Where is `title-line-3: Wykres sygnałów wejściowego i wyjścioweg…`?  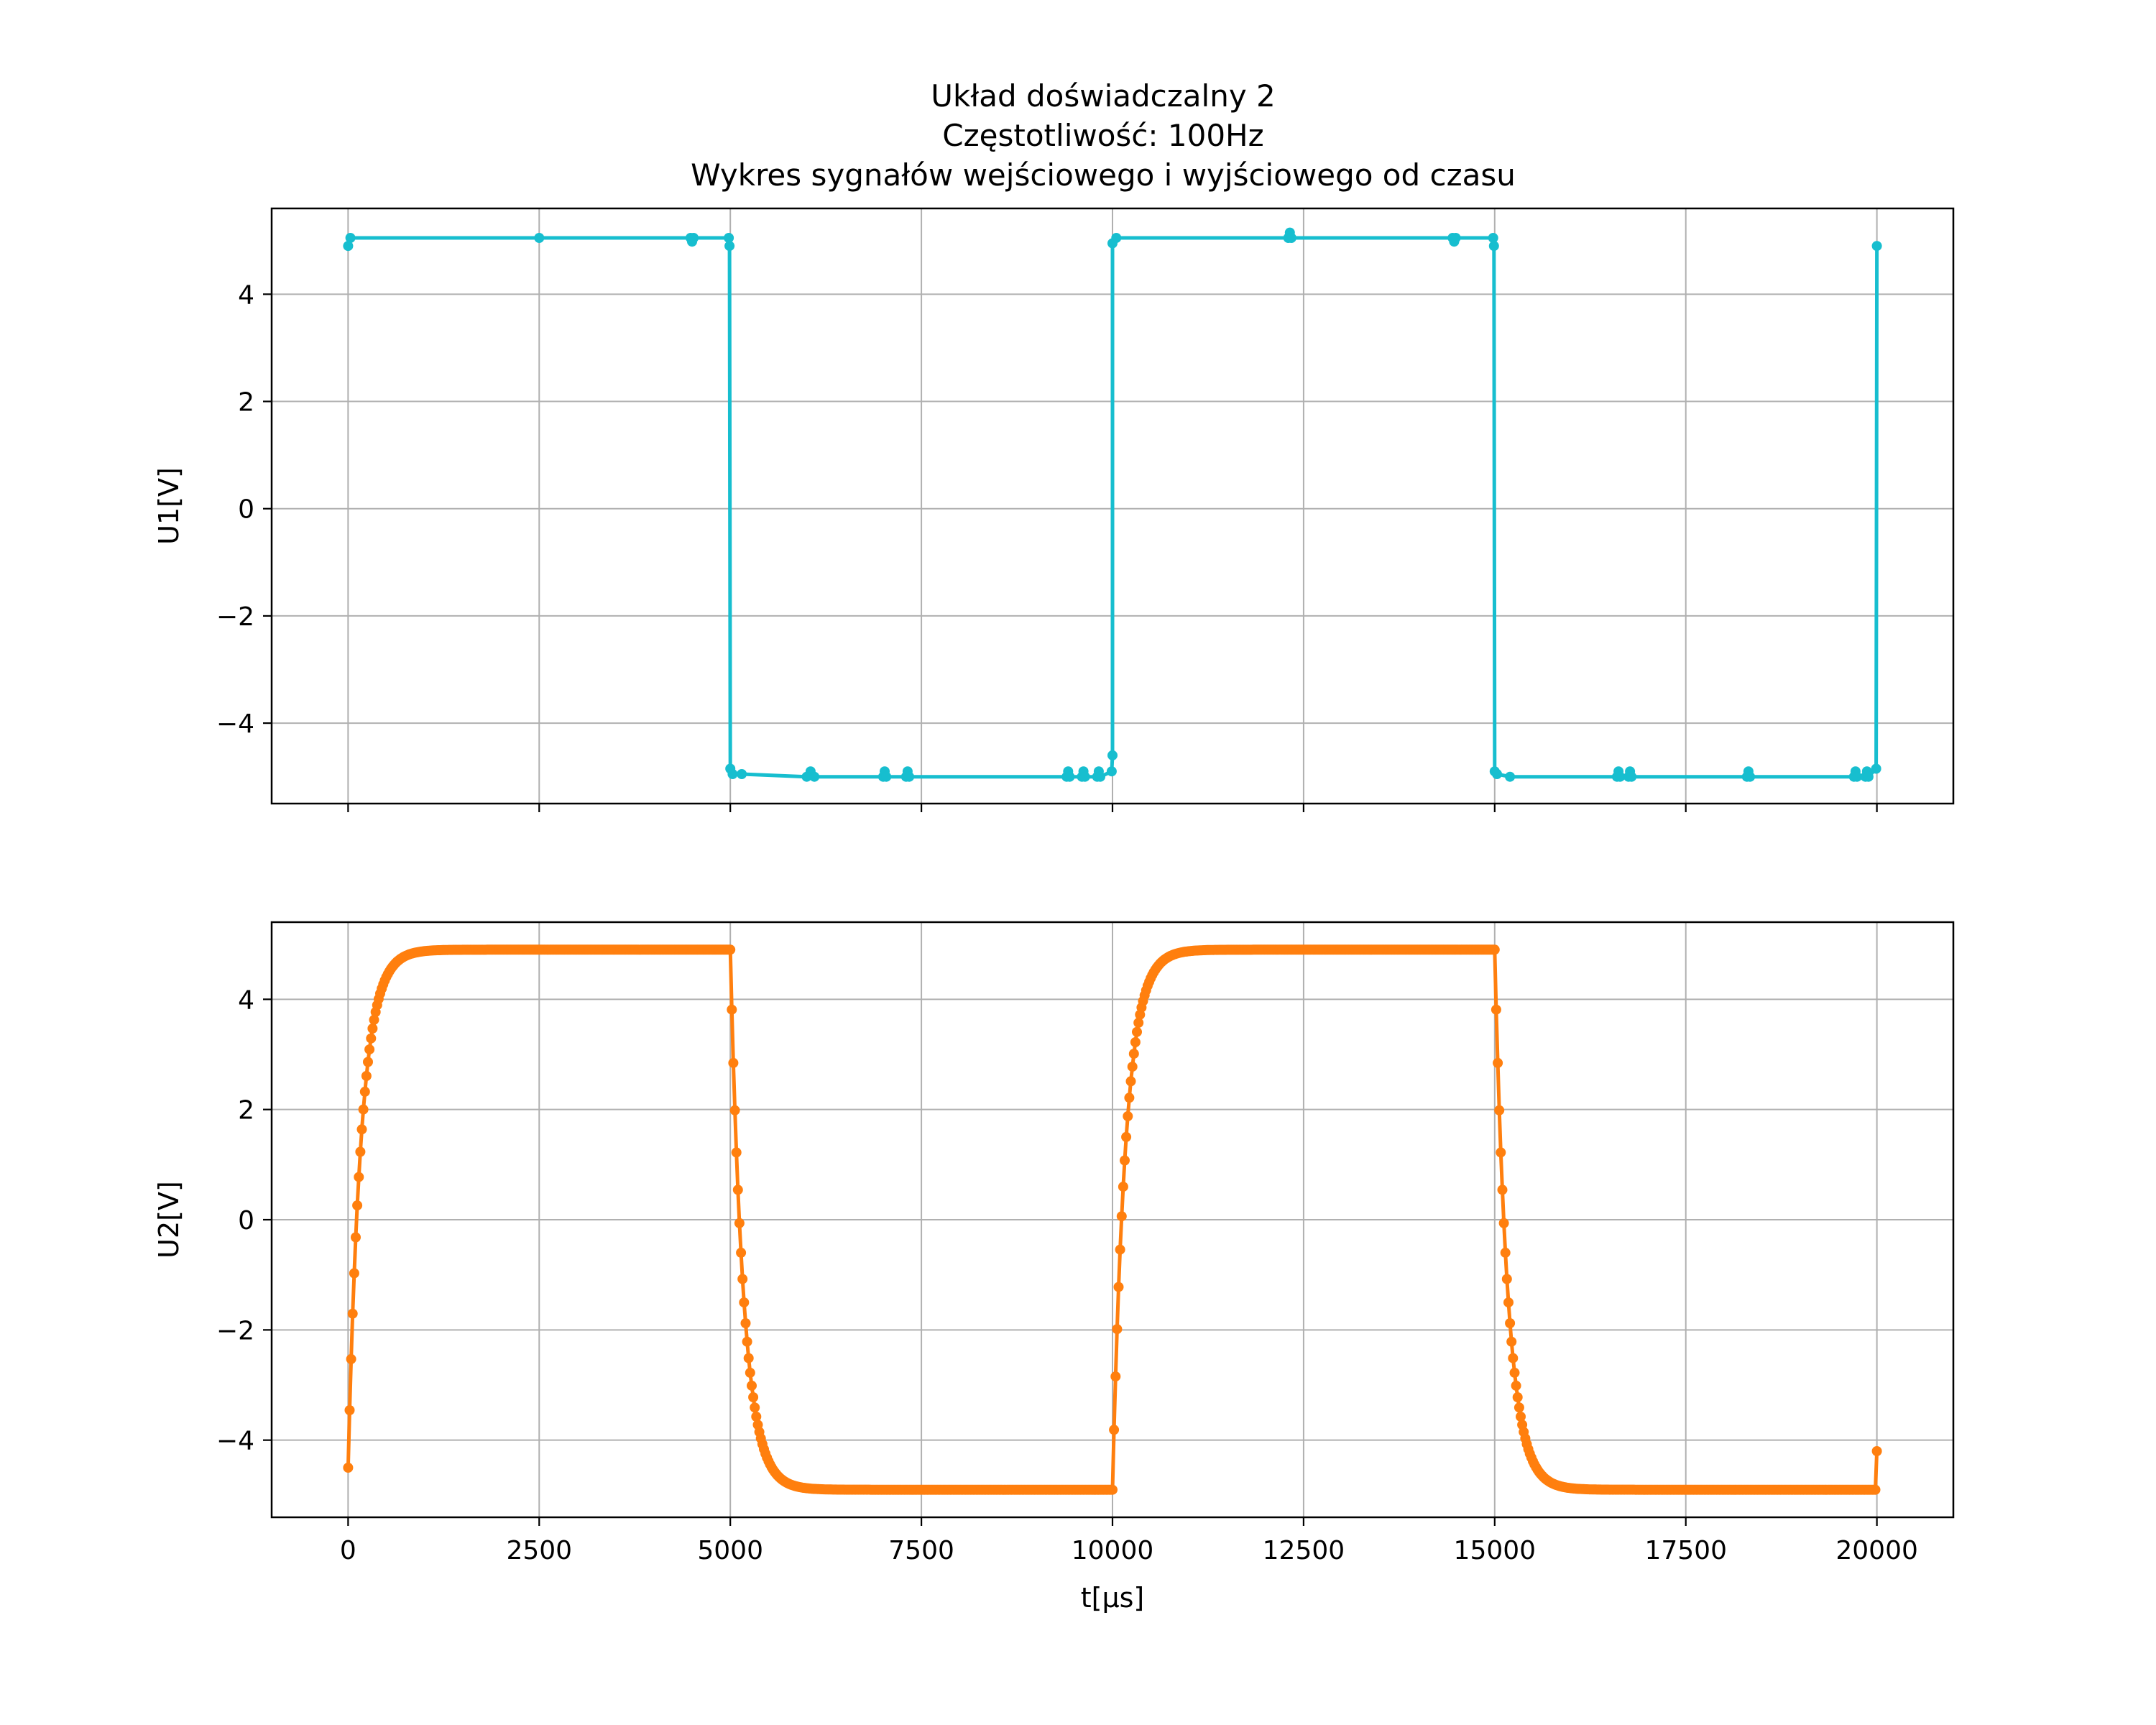
title-line-3: Wykres sygnałów wejściowego i wyjścioweg… is located at coordinates (1103, 175).